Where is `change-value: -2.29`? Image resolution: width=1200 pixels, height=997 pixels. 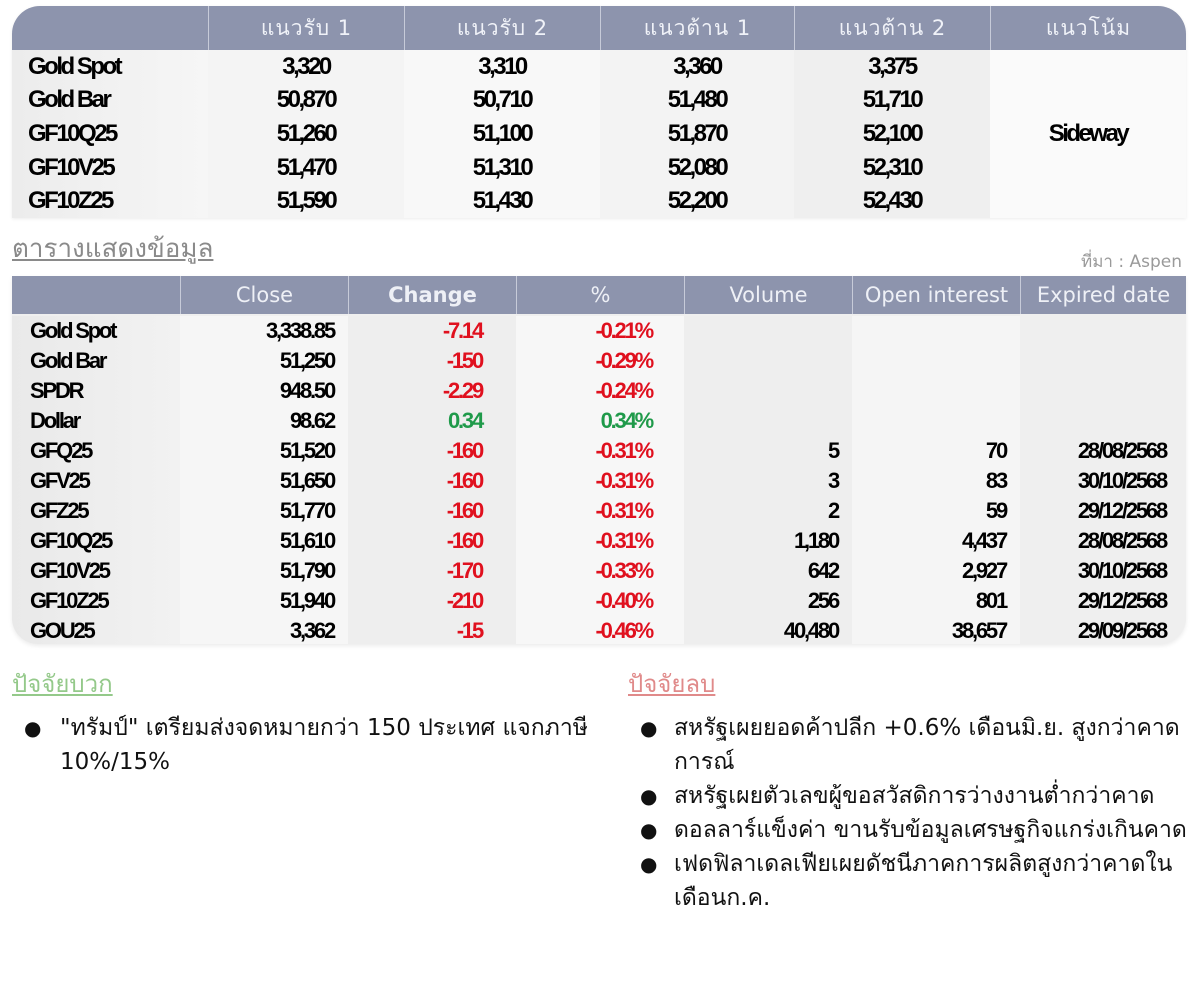 change-value: -2.29 is located at coordinates (463, 390).